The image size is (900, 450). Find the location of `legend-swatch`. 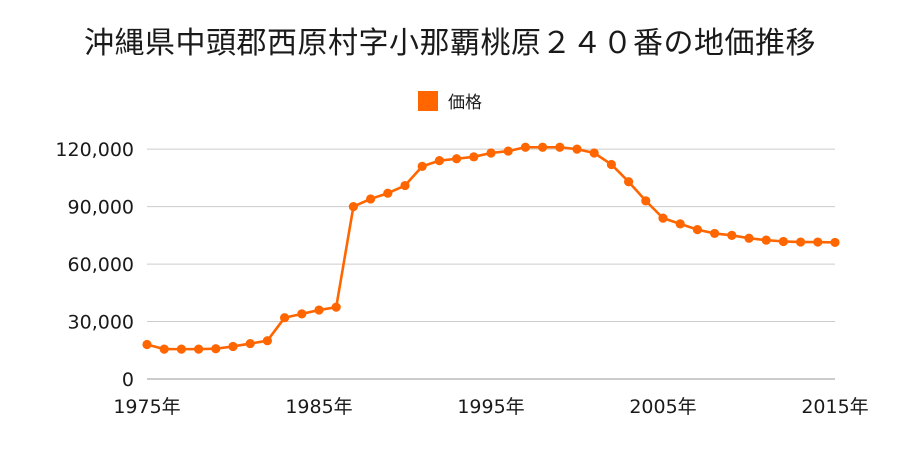

legend-swatch is located at coordinates (428, 100).